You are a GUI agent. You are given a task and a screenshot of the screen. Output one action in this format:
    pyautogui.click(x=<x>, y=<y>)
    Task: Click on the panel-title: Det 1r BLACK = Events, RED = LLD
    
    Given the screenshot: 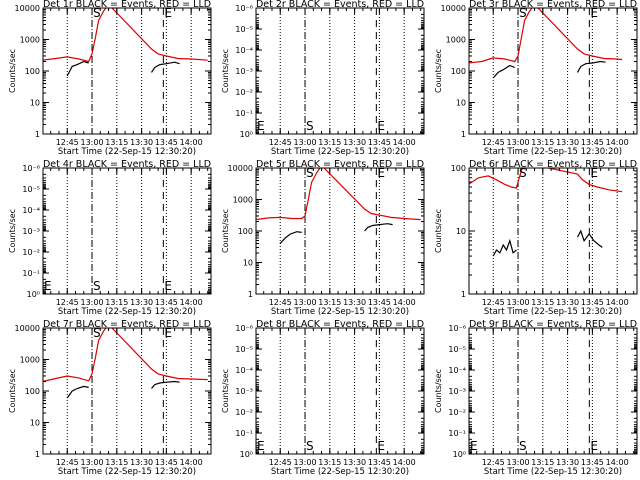 What is the action you would take?
    pyautogui.click(x=127, y=5)
    